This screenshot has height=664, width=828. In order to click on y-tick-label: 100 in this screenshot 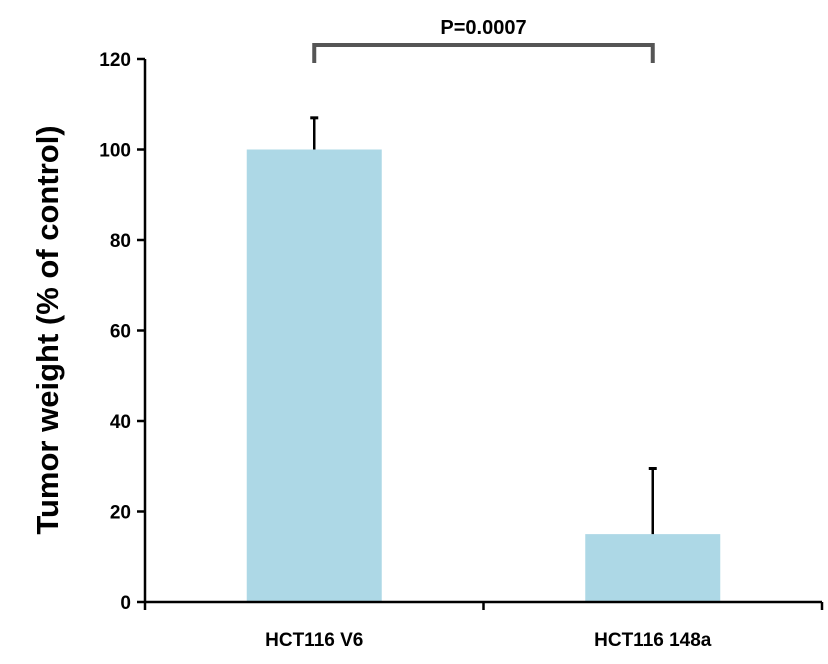, I will do `click(115, 151)`.